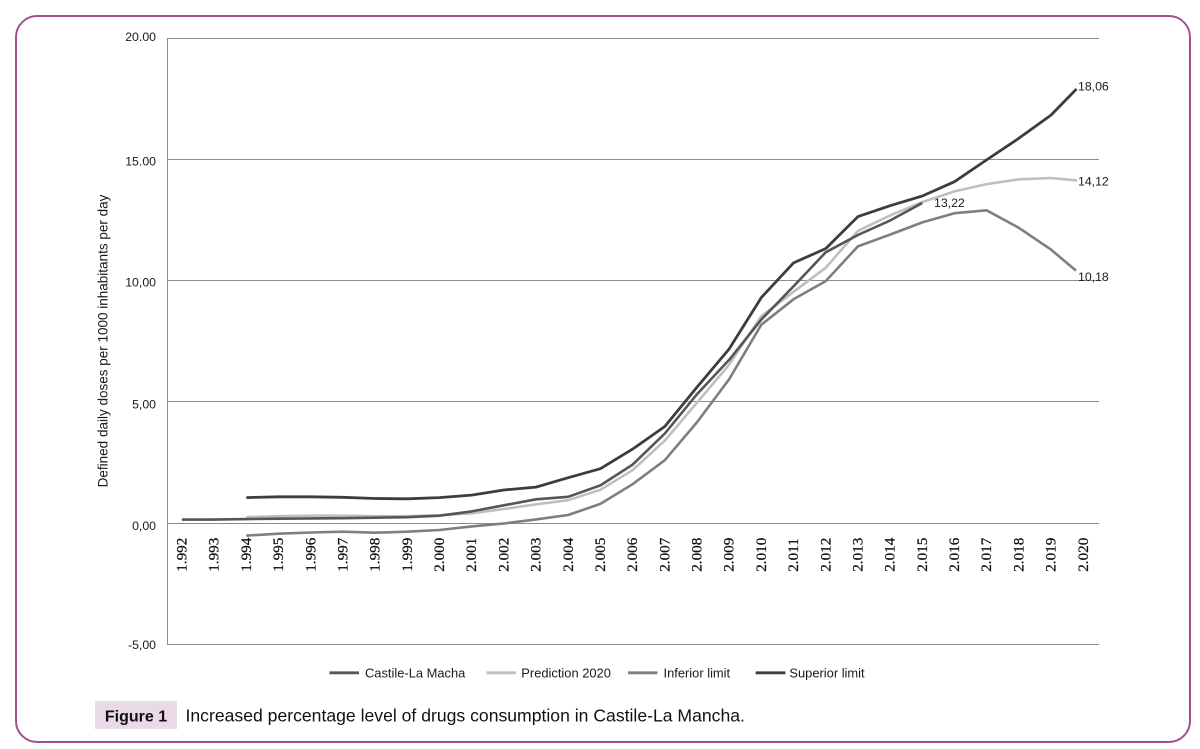  I want to click on svg-text: 1.996, so click(310, 554).